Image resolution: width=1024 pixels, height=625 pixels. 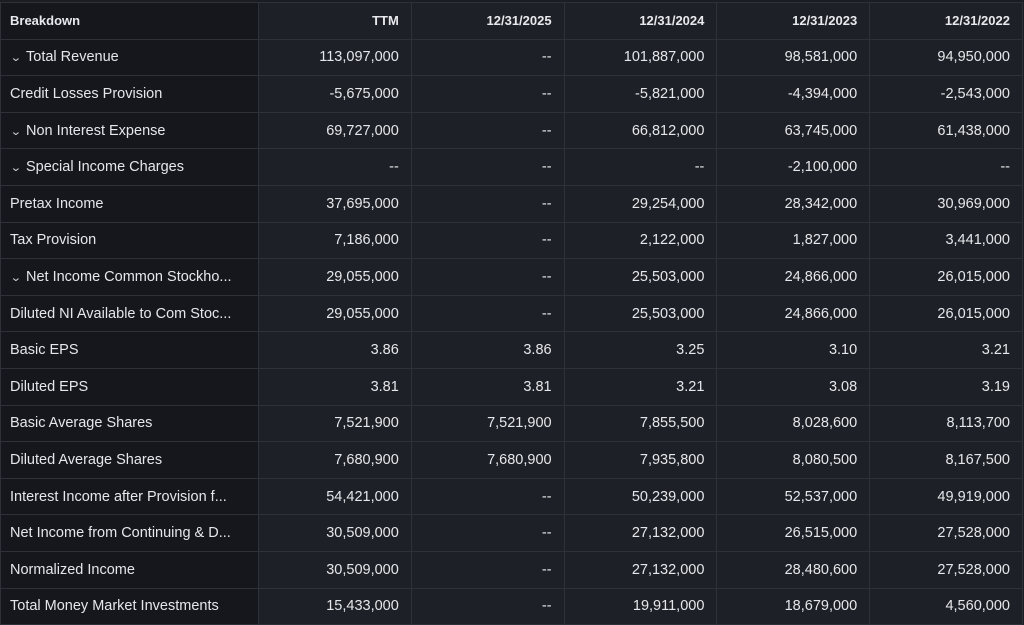 I want to click on column-header-breakdown: Breakdown, so click(x=129, y=21).